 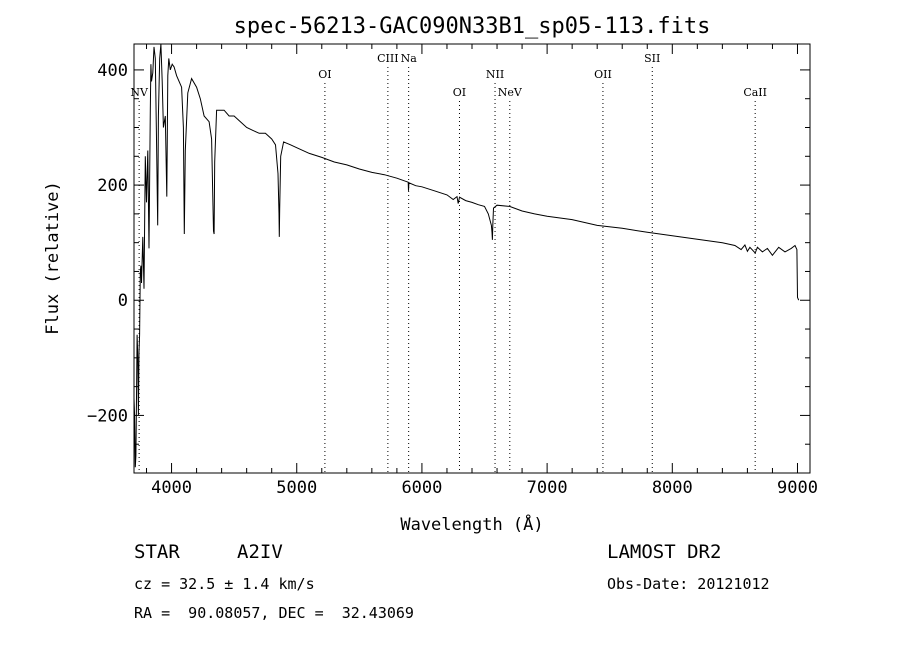 I want to click on x-tick-label: 4000, so click(x=171, y=488).